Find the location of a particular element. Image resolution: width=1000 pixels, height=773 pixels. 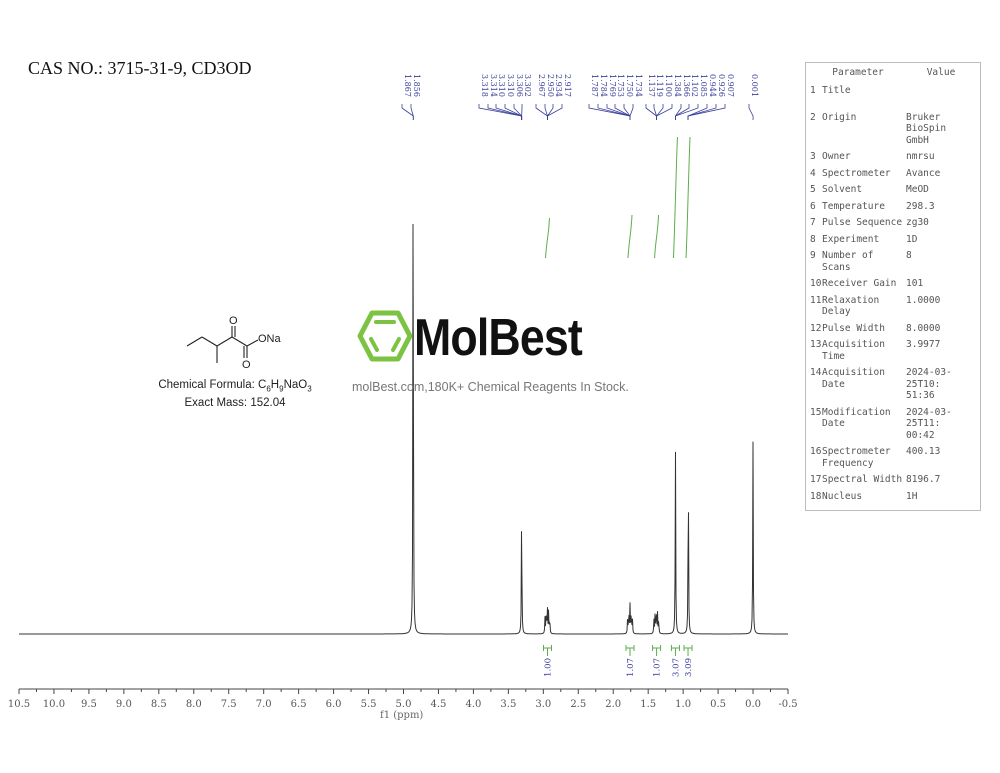

peak-label: 1.867 is located at coordinates (407, 85).